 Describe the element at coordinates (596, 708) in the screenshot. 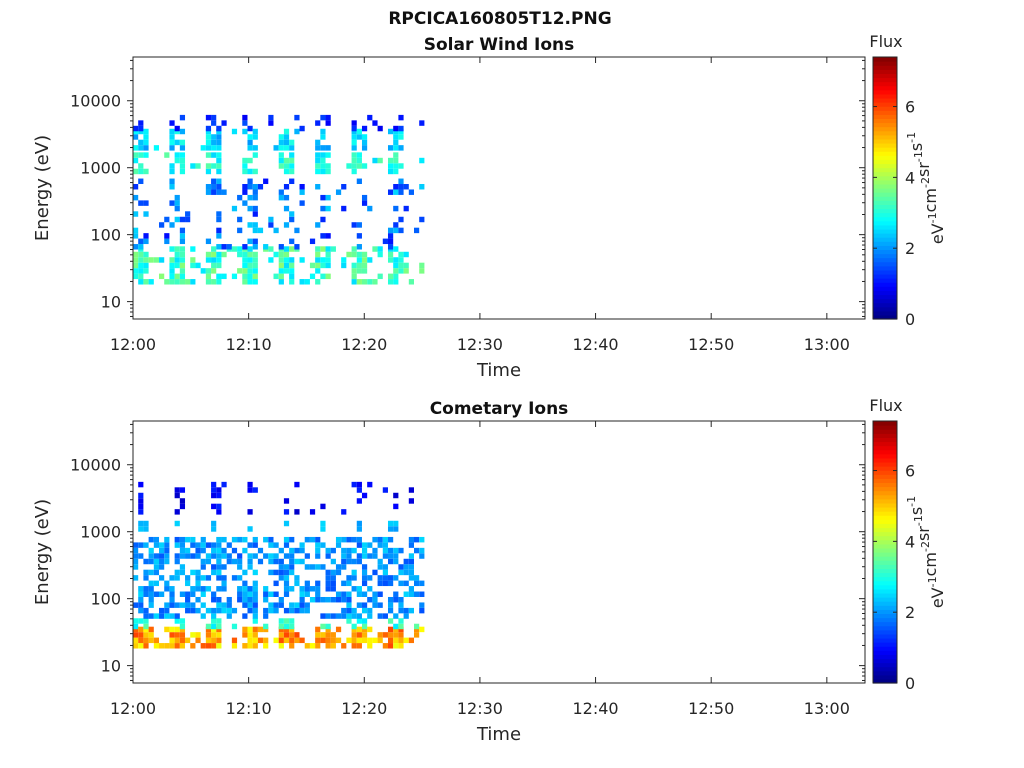

I see `x-tick-label: 12:40` at that location.